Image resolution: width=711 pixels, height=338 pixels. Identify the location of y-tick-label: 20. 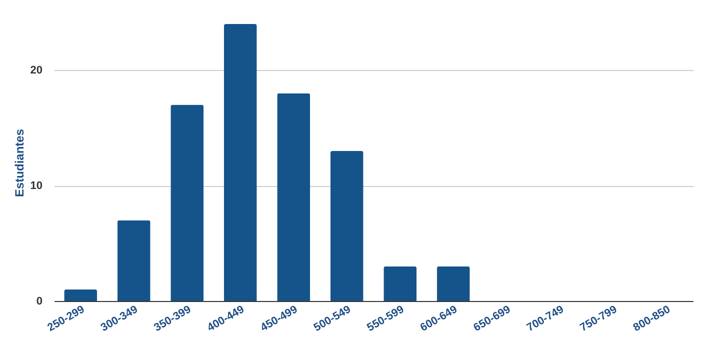
(36, 70).